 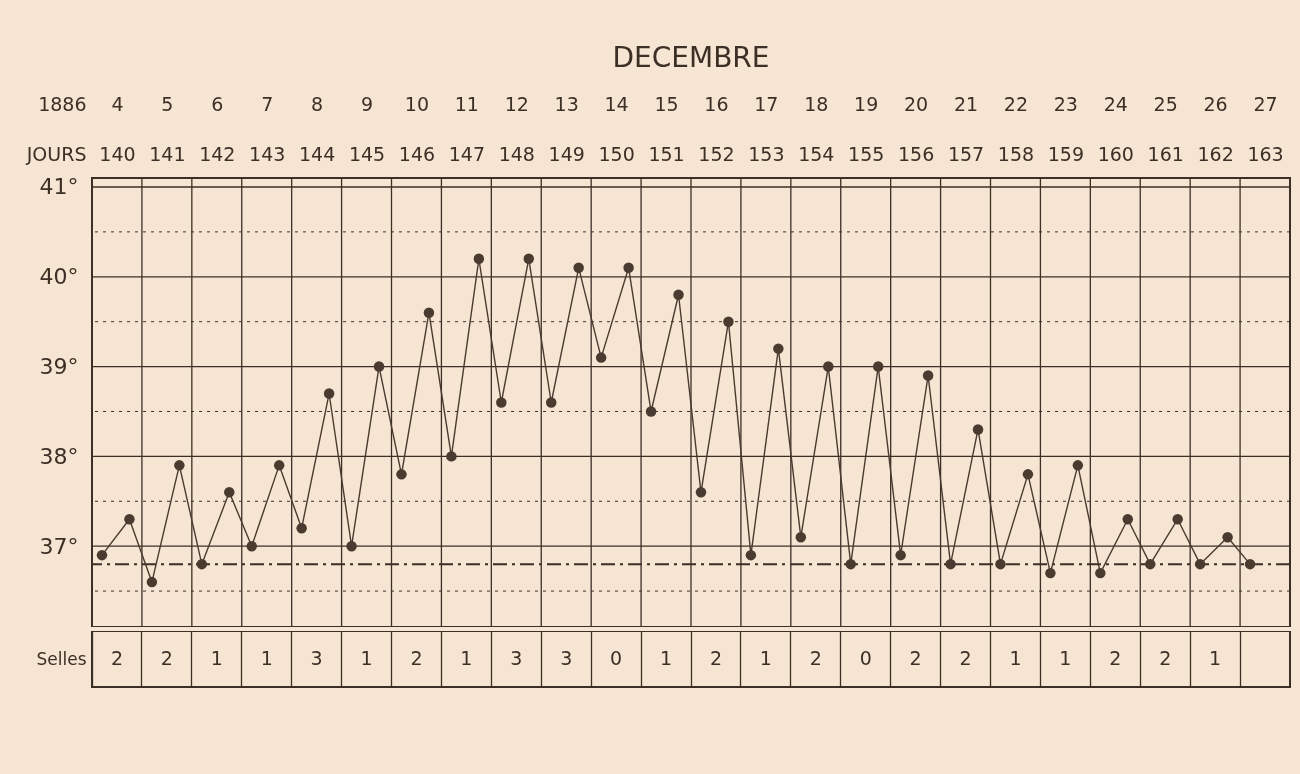 What do you see at coordinates (59, 367) in the screenshot?
I see `y-tick-label: 39°` at bounding box center [59, 367].